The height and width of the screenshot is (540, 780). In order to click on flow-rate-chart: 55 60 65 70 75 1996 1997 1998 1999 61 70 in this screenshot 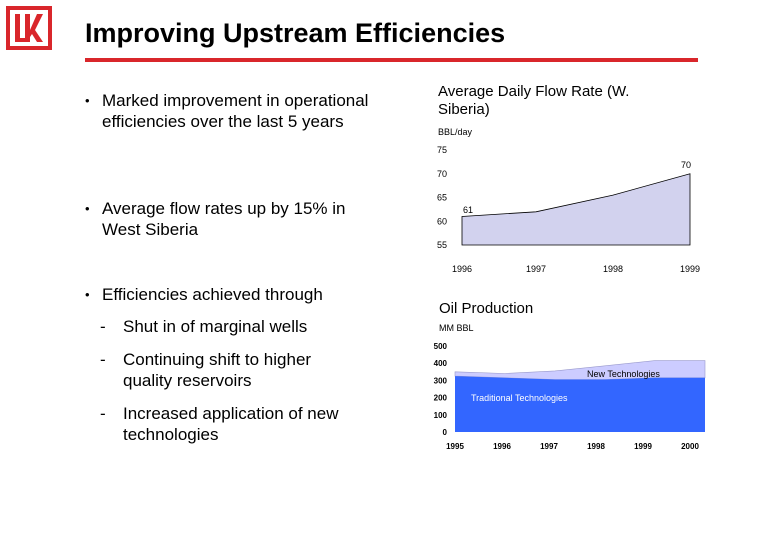, I will do `click(568, 209)`.